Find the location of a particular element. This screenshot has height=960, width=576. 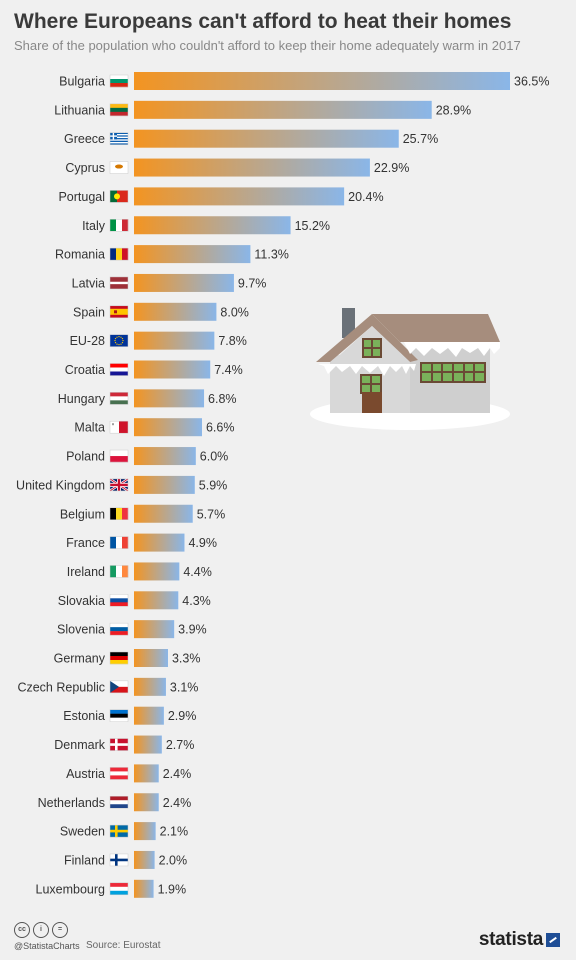

bar-lithuania is located at coordinates (283, 109).